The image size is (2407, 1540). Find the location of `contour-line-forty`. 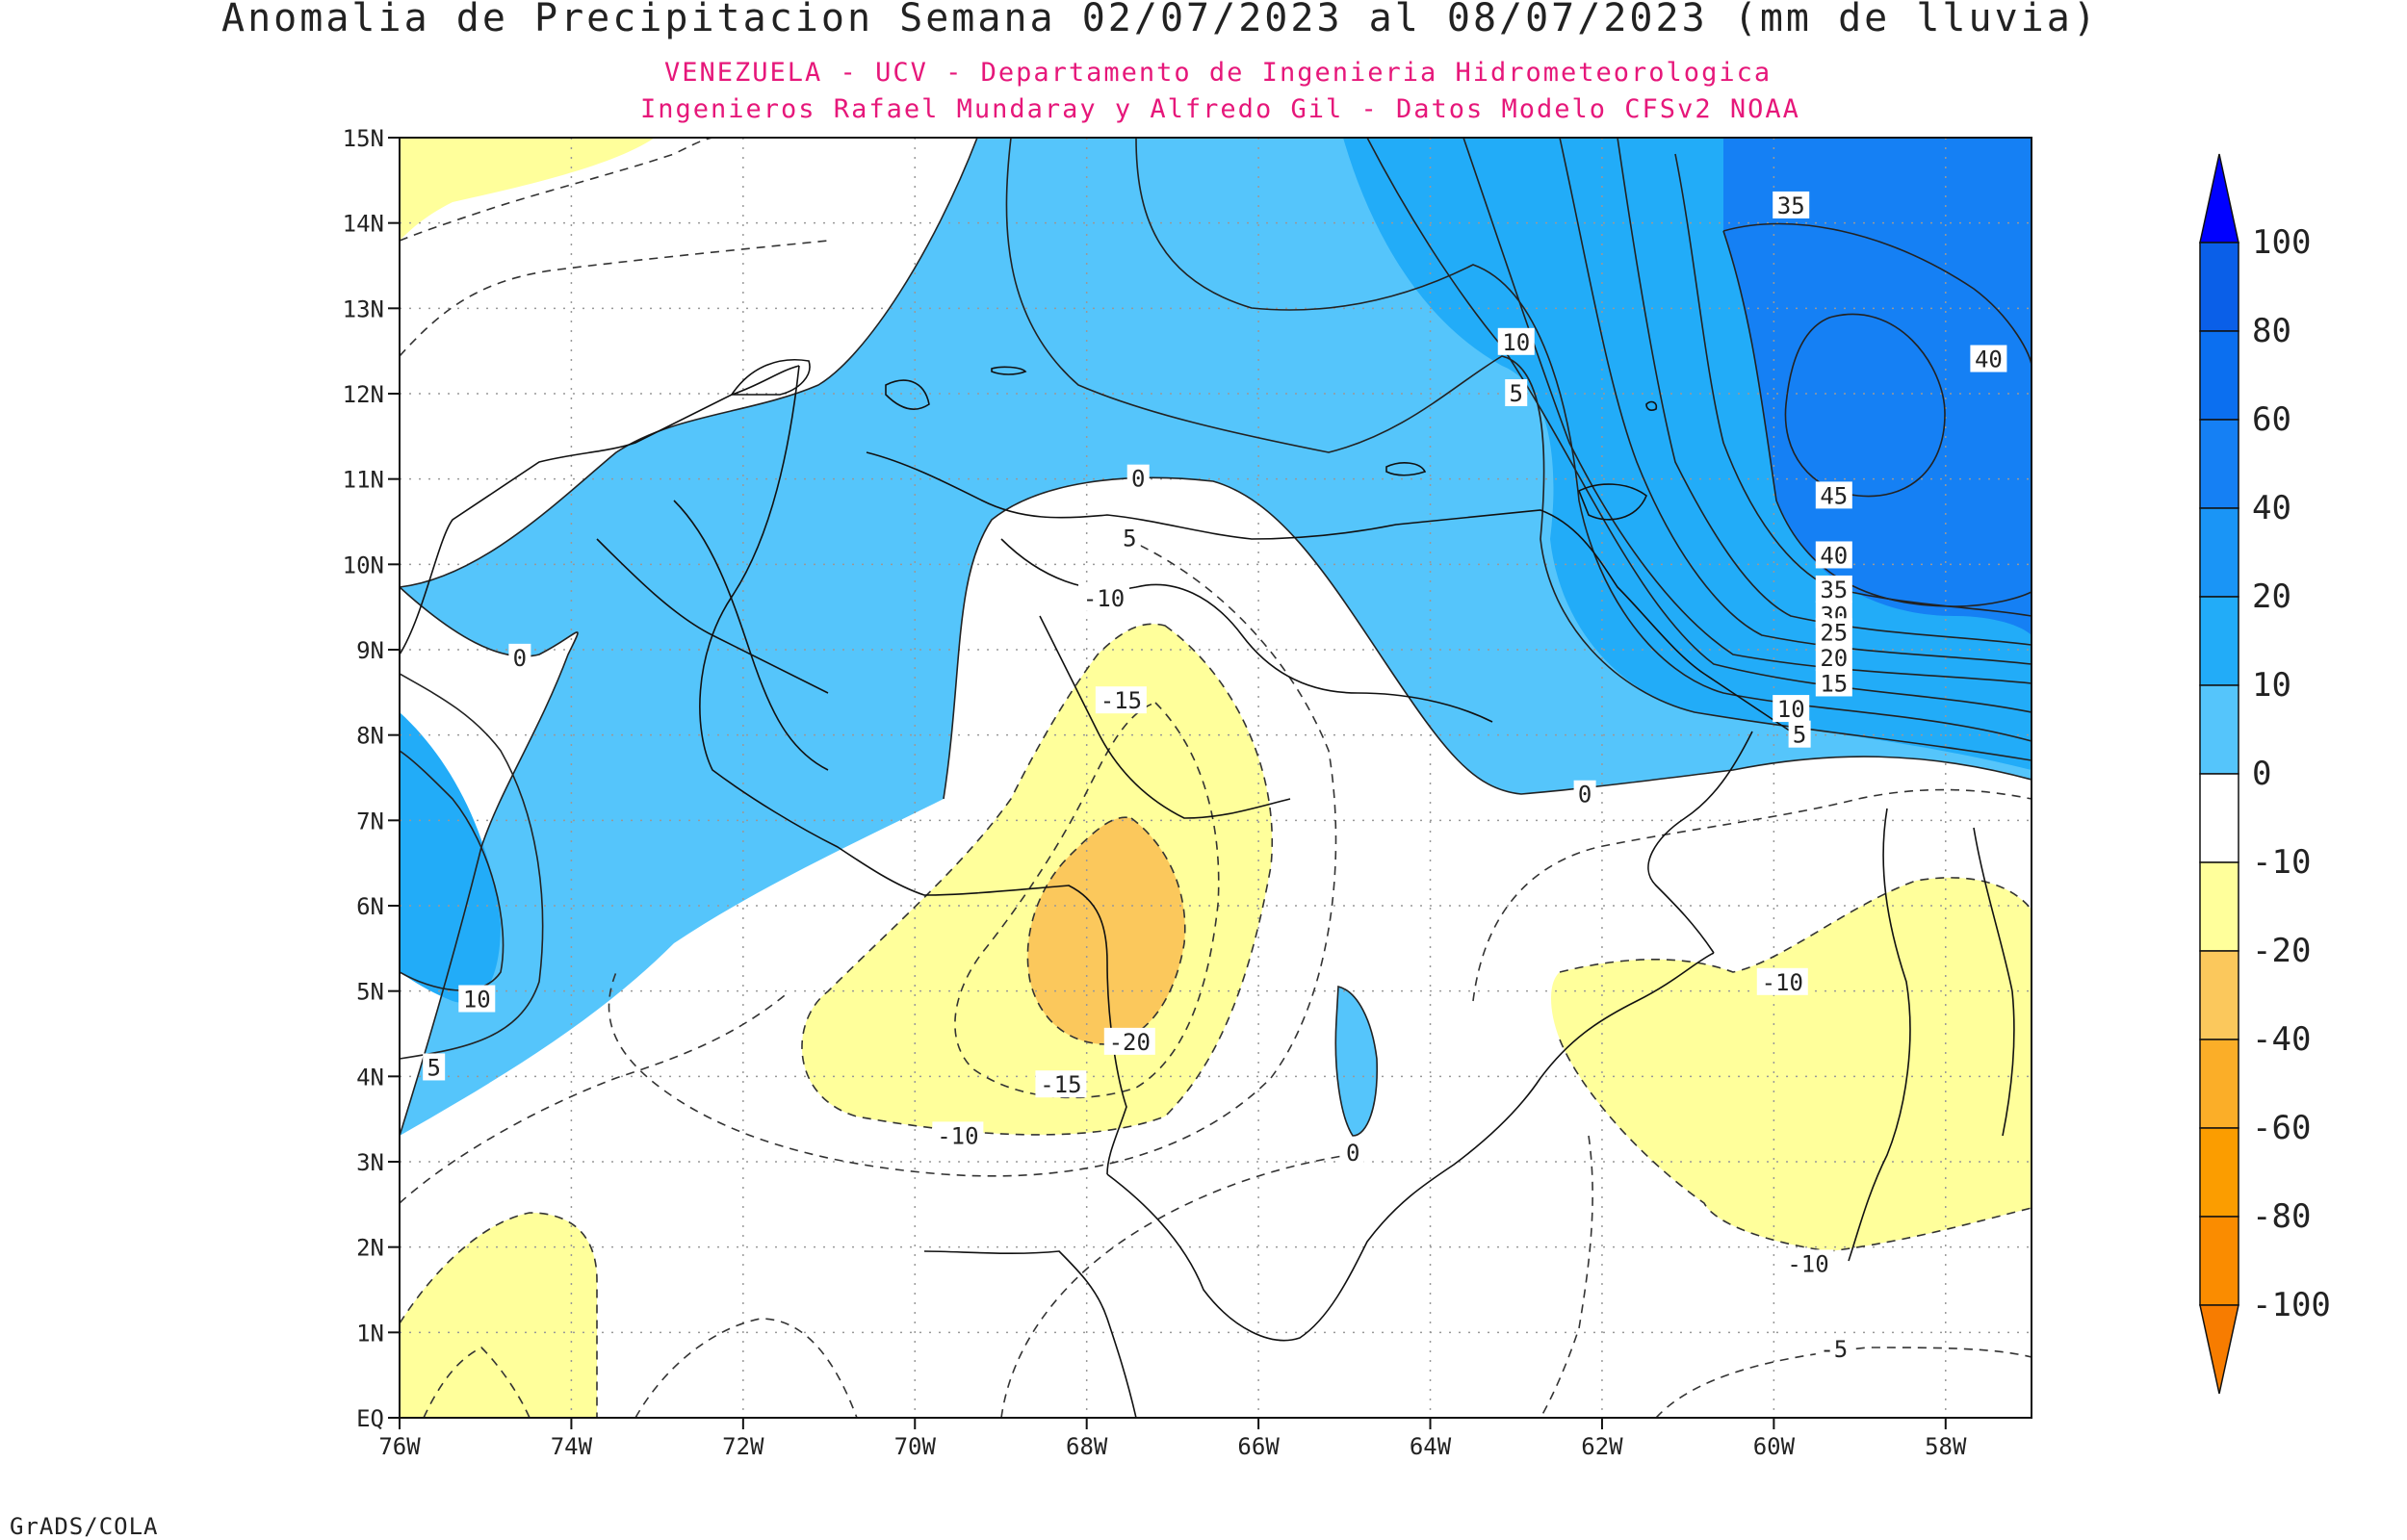

contour-line-forty is located at coordinates (1877, 418).